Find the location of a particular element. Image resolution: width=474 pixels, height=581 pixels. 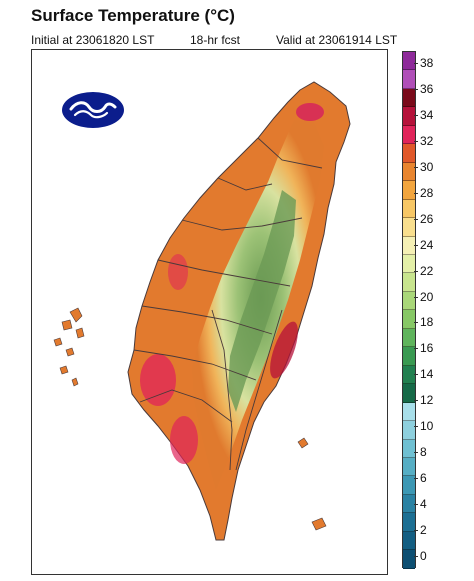

initial-time-label: Initial at 23061820 LST is located at coordinates (93, 40).